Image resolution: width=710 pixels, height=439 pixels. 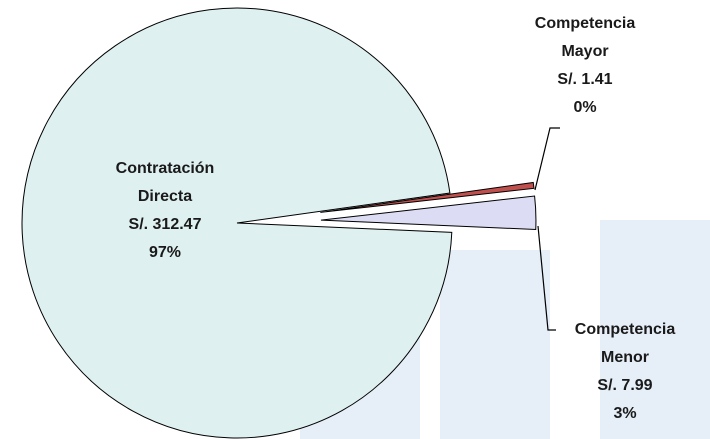 I want to click on category-label: Competencia Menor, so click(x=625, y=343).